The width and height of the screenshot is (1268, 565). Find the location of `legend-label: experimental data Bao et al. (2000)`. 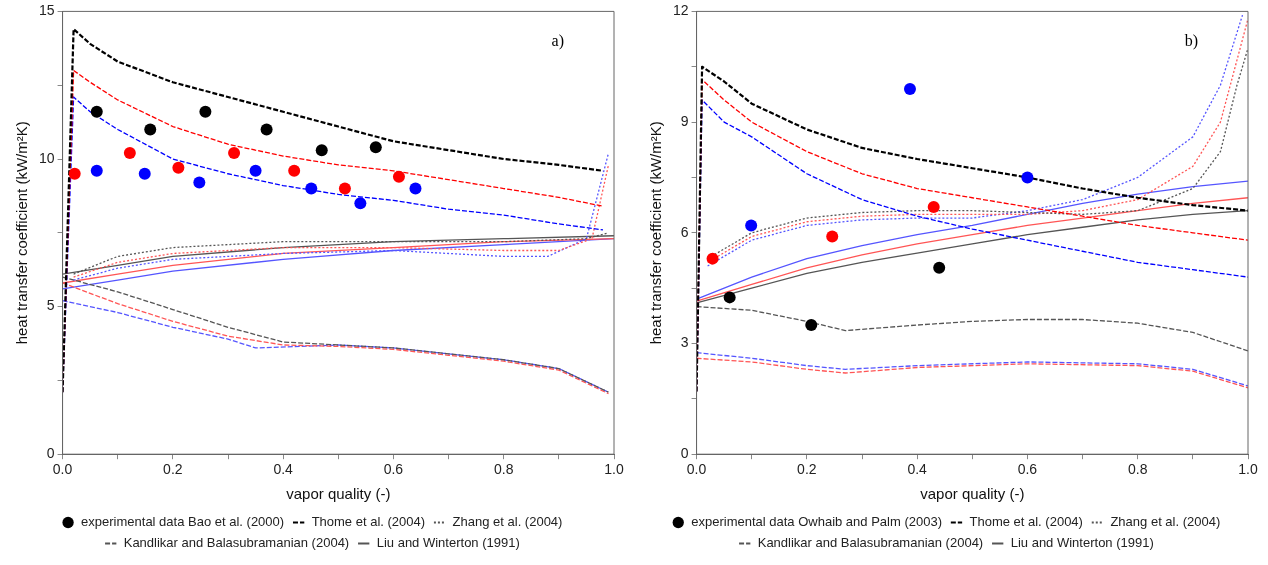

legend-label: experimental data Bao et al. (2000) is located at coordinates (183, 522).